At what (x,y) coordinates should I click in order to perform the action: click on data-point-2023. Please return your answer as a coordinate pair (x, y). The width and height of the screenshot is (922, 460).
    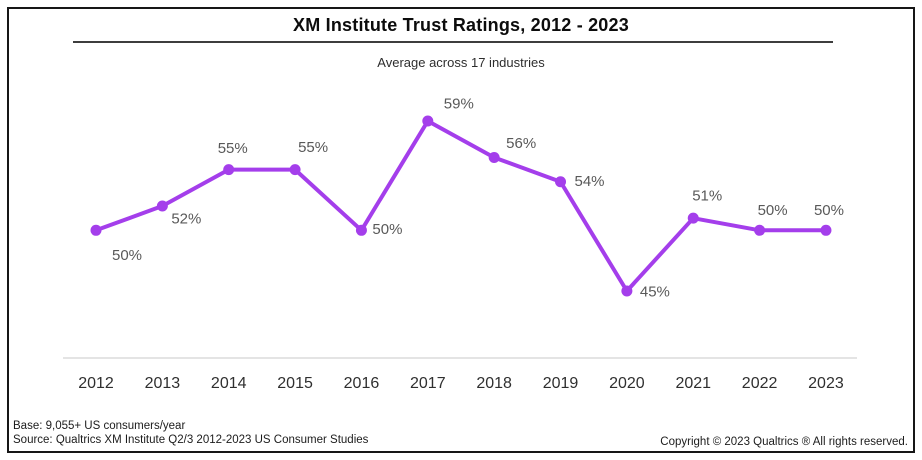
    Looking at the image, I should click on (826, 230).